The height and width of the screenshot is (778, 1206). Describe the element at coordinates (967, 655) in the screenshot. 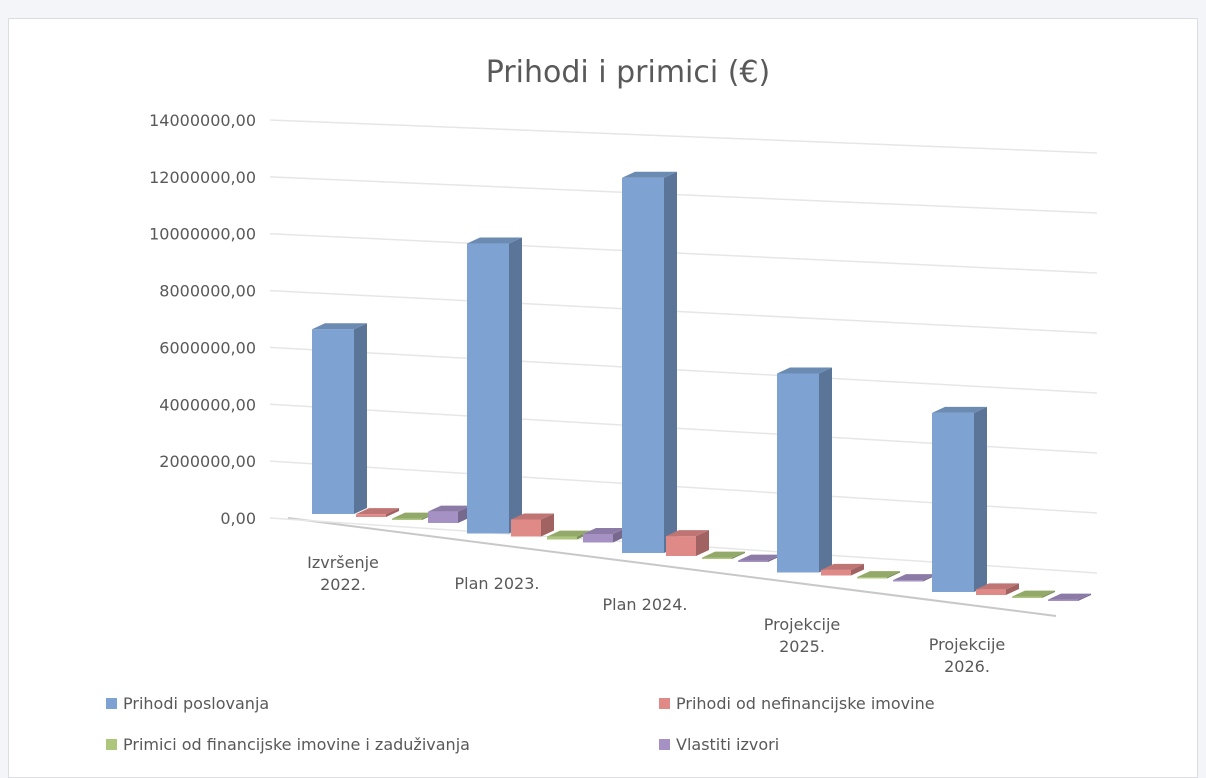

I see `x-tick-label: Projekcije 2026.` at that location.